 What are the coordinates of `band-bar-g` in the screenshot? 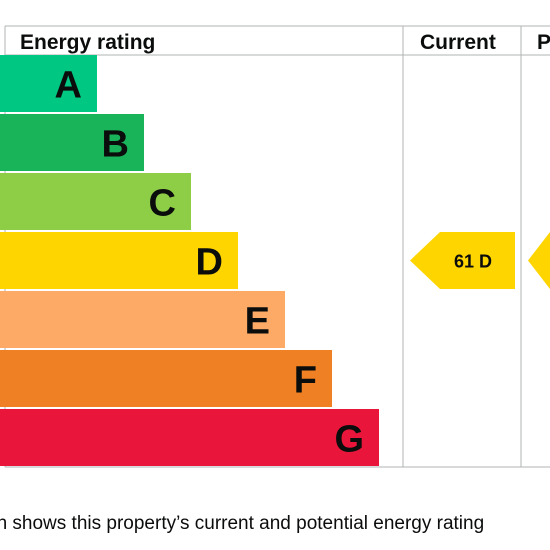 It's located at (189, 437).